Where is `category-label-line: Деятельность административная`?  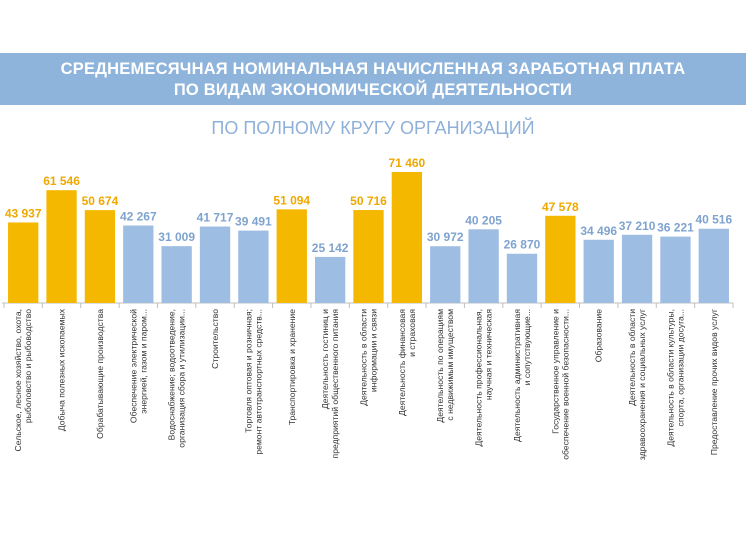
category-label-line: Деятельность административная is located at coordinates (517, 375).